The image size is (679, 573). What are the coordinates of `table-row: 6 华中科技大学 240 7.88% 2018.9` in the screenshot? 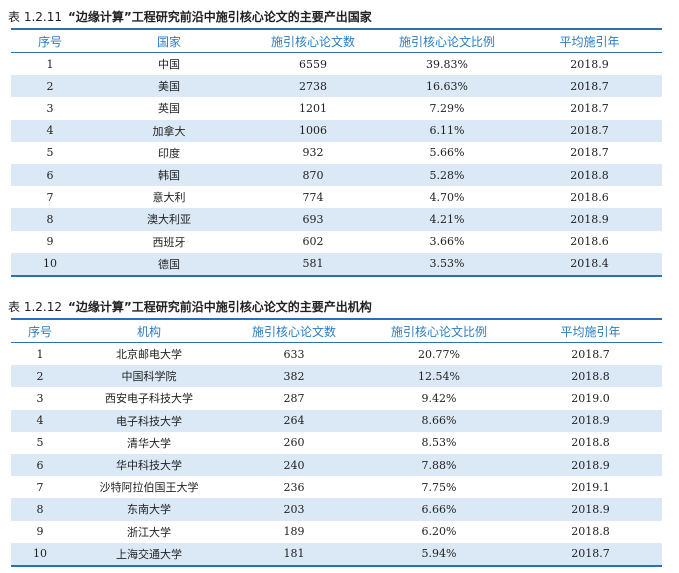 It's located at (336, 465).